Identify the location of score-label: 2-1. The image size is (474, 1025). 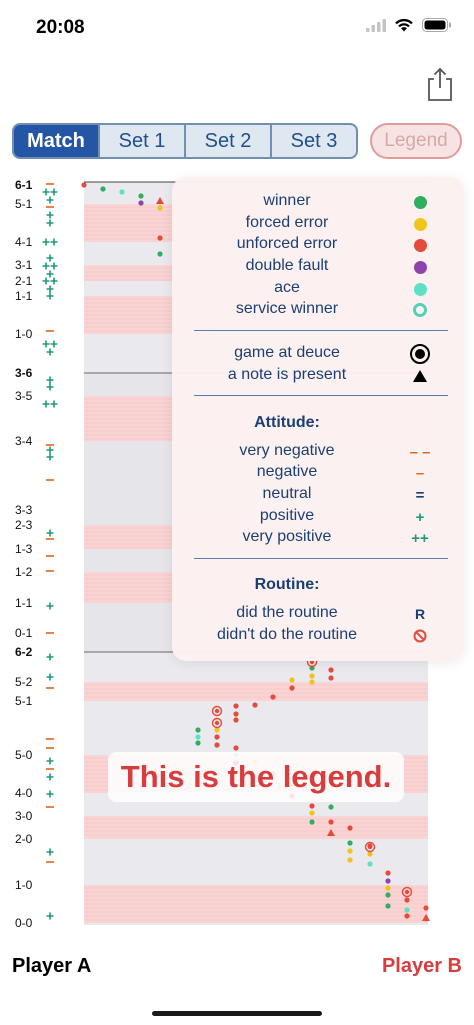
(24, 281).